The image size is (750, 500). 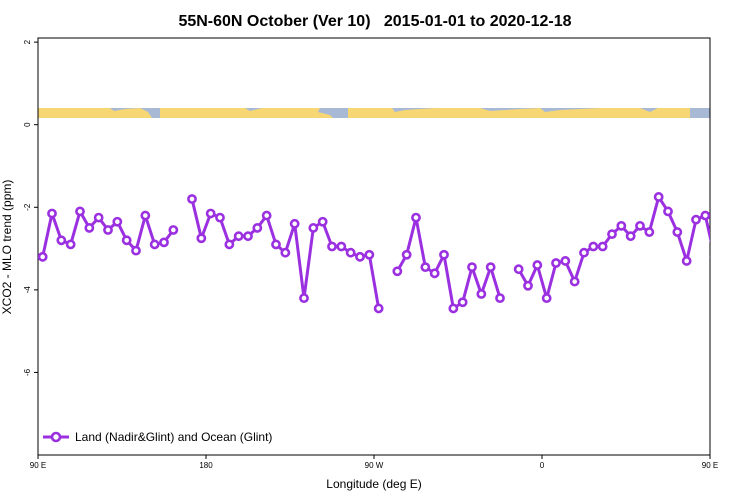 I want to click on y-axis: 2 0 -2 -4 -6, so click(x=30, y=207).